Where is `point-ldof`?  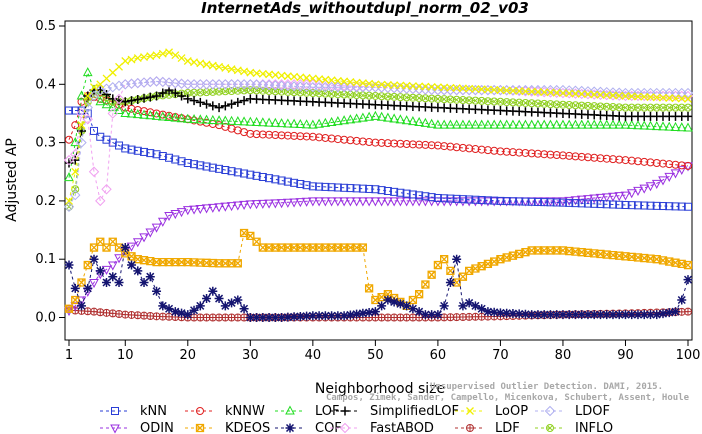
point-ldof is located at coordinates (169, 82).